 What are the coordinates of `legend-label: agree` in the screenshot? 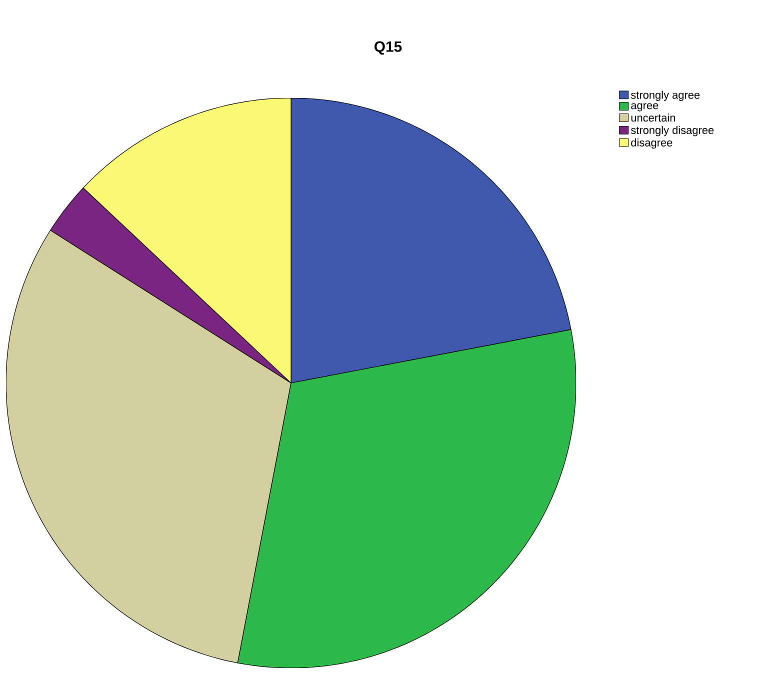 It's located at (644, 107).